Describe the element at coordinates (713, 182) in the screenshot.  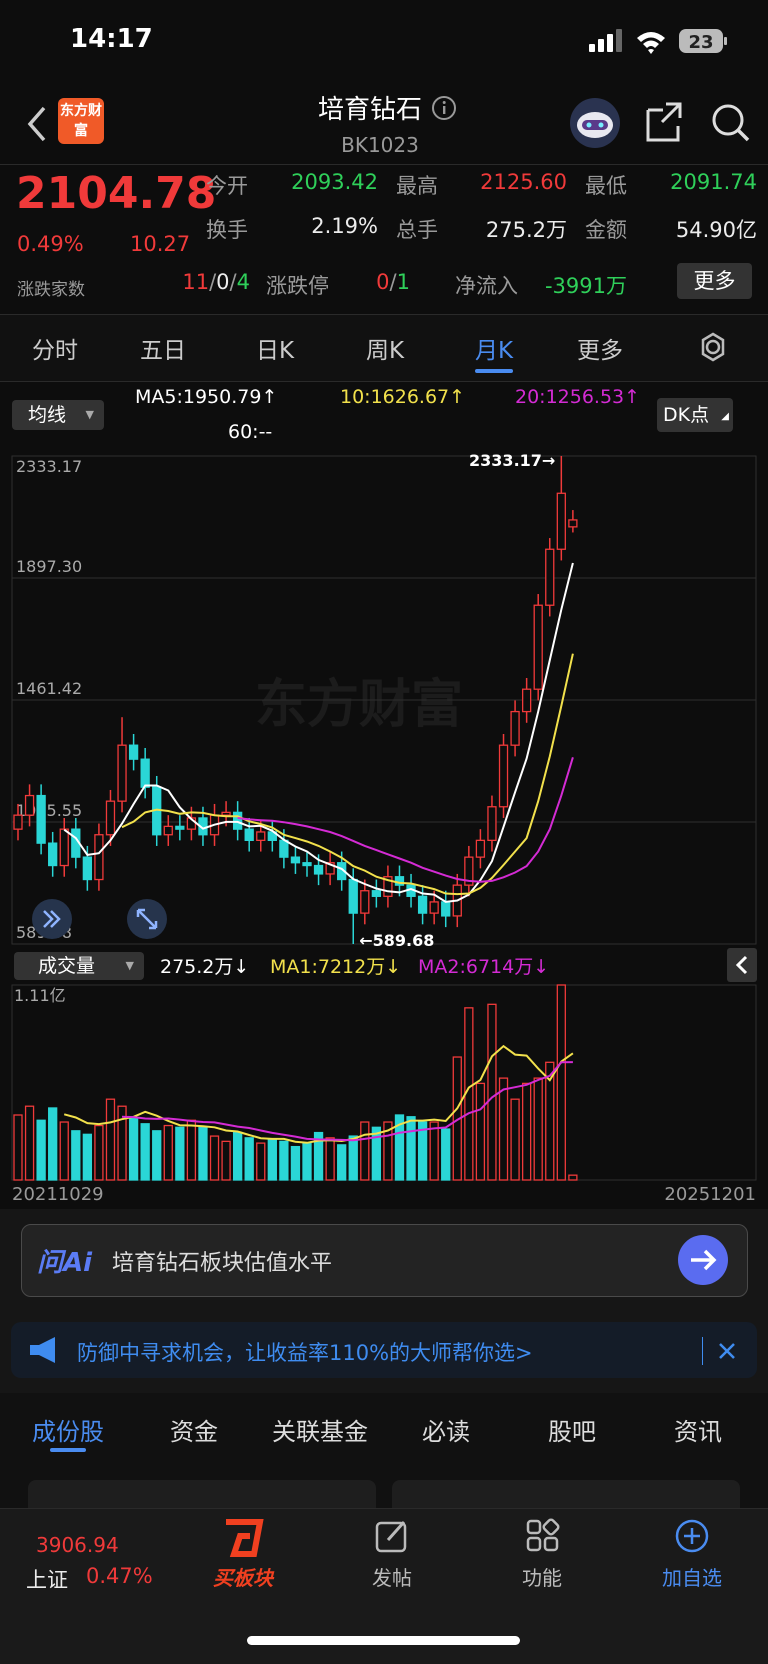
I see `field-value: 2091.74` at that location.